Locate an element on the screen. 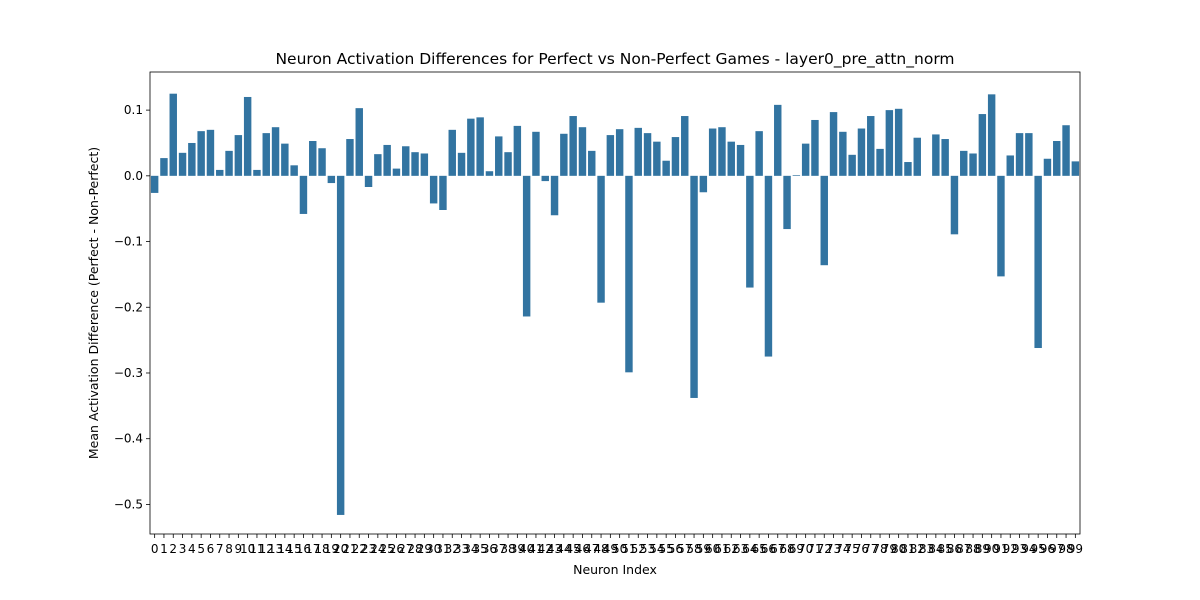 The height and width of the screenshot is (600, 1200). x-tick-label: 66 is located at coordinates (768, 549).